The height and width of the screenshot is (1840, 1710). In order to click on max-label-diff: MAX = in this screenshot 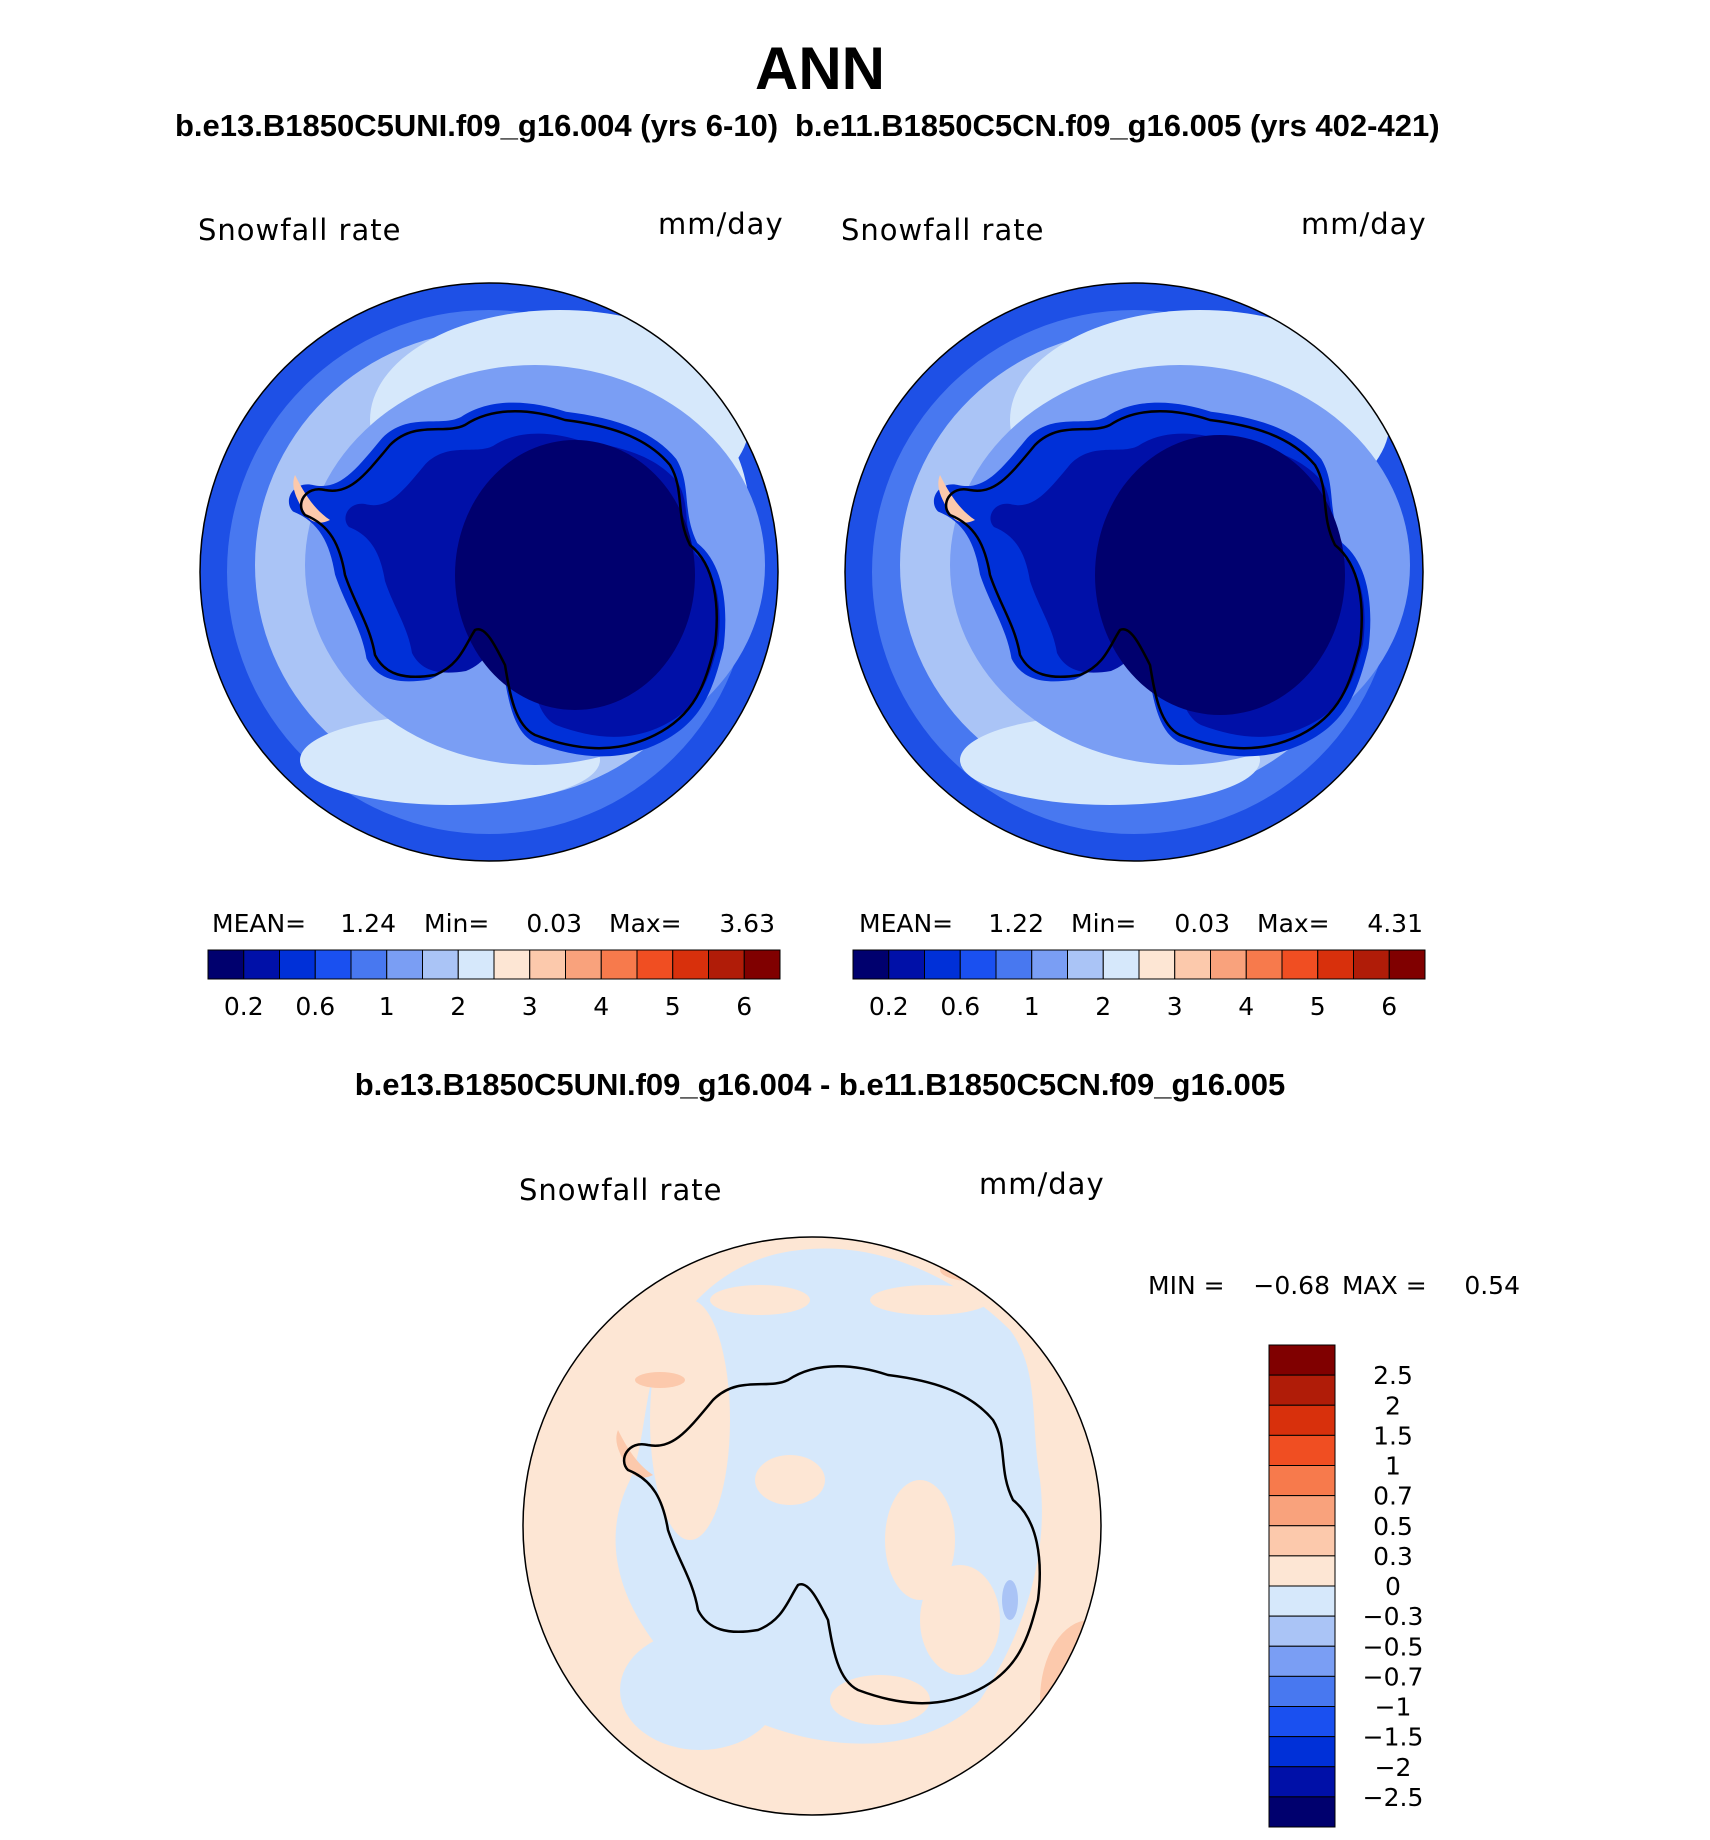, I will do `click(1384, 1285)`.